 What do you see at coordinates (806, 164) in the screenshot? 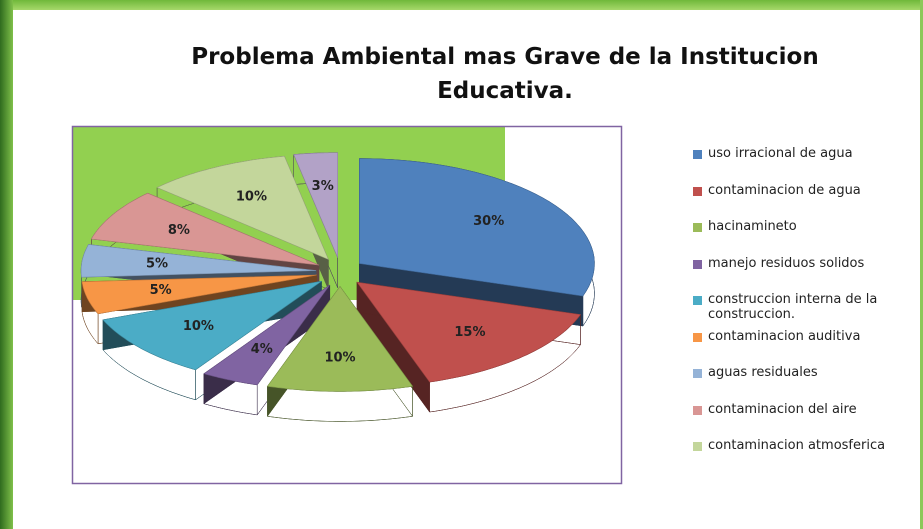
I see `legend-item: uso irracional de agua` at bounding box center [806, 164].